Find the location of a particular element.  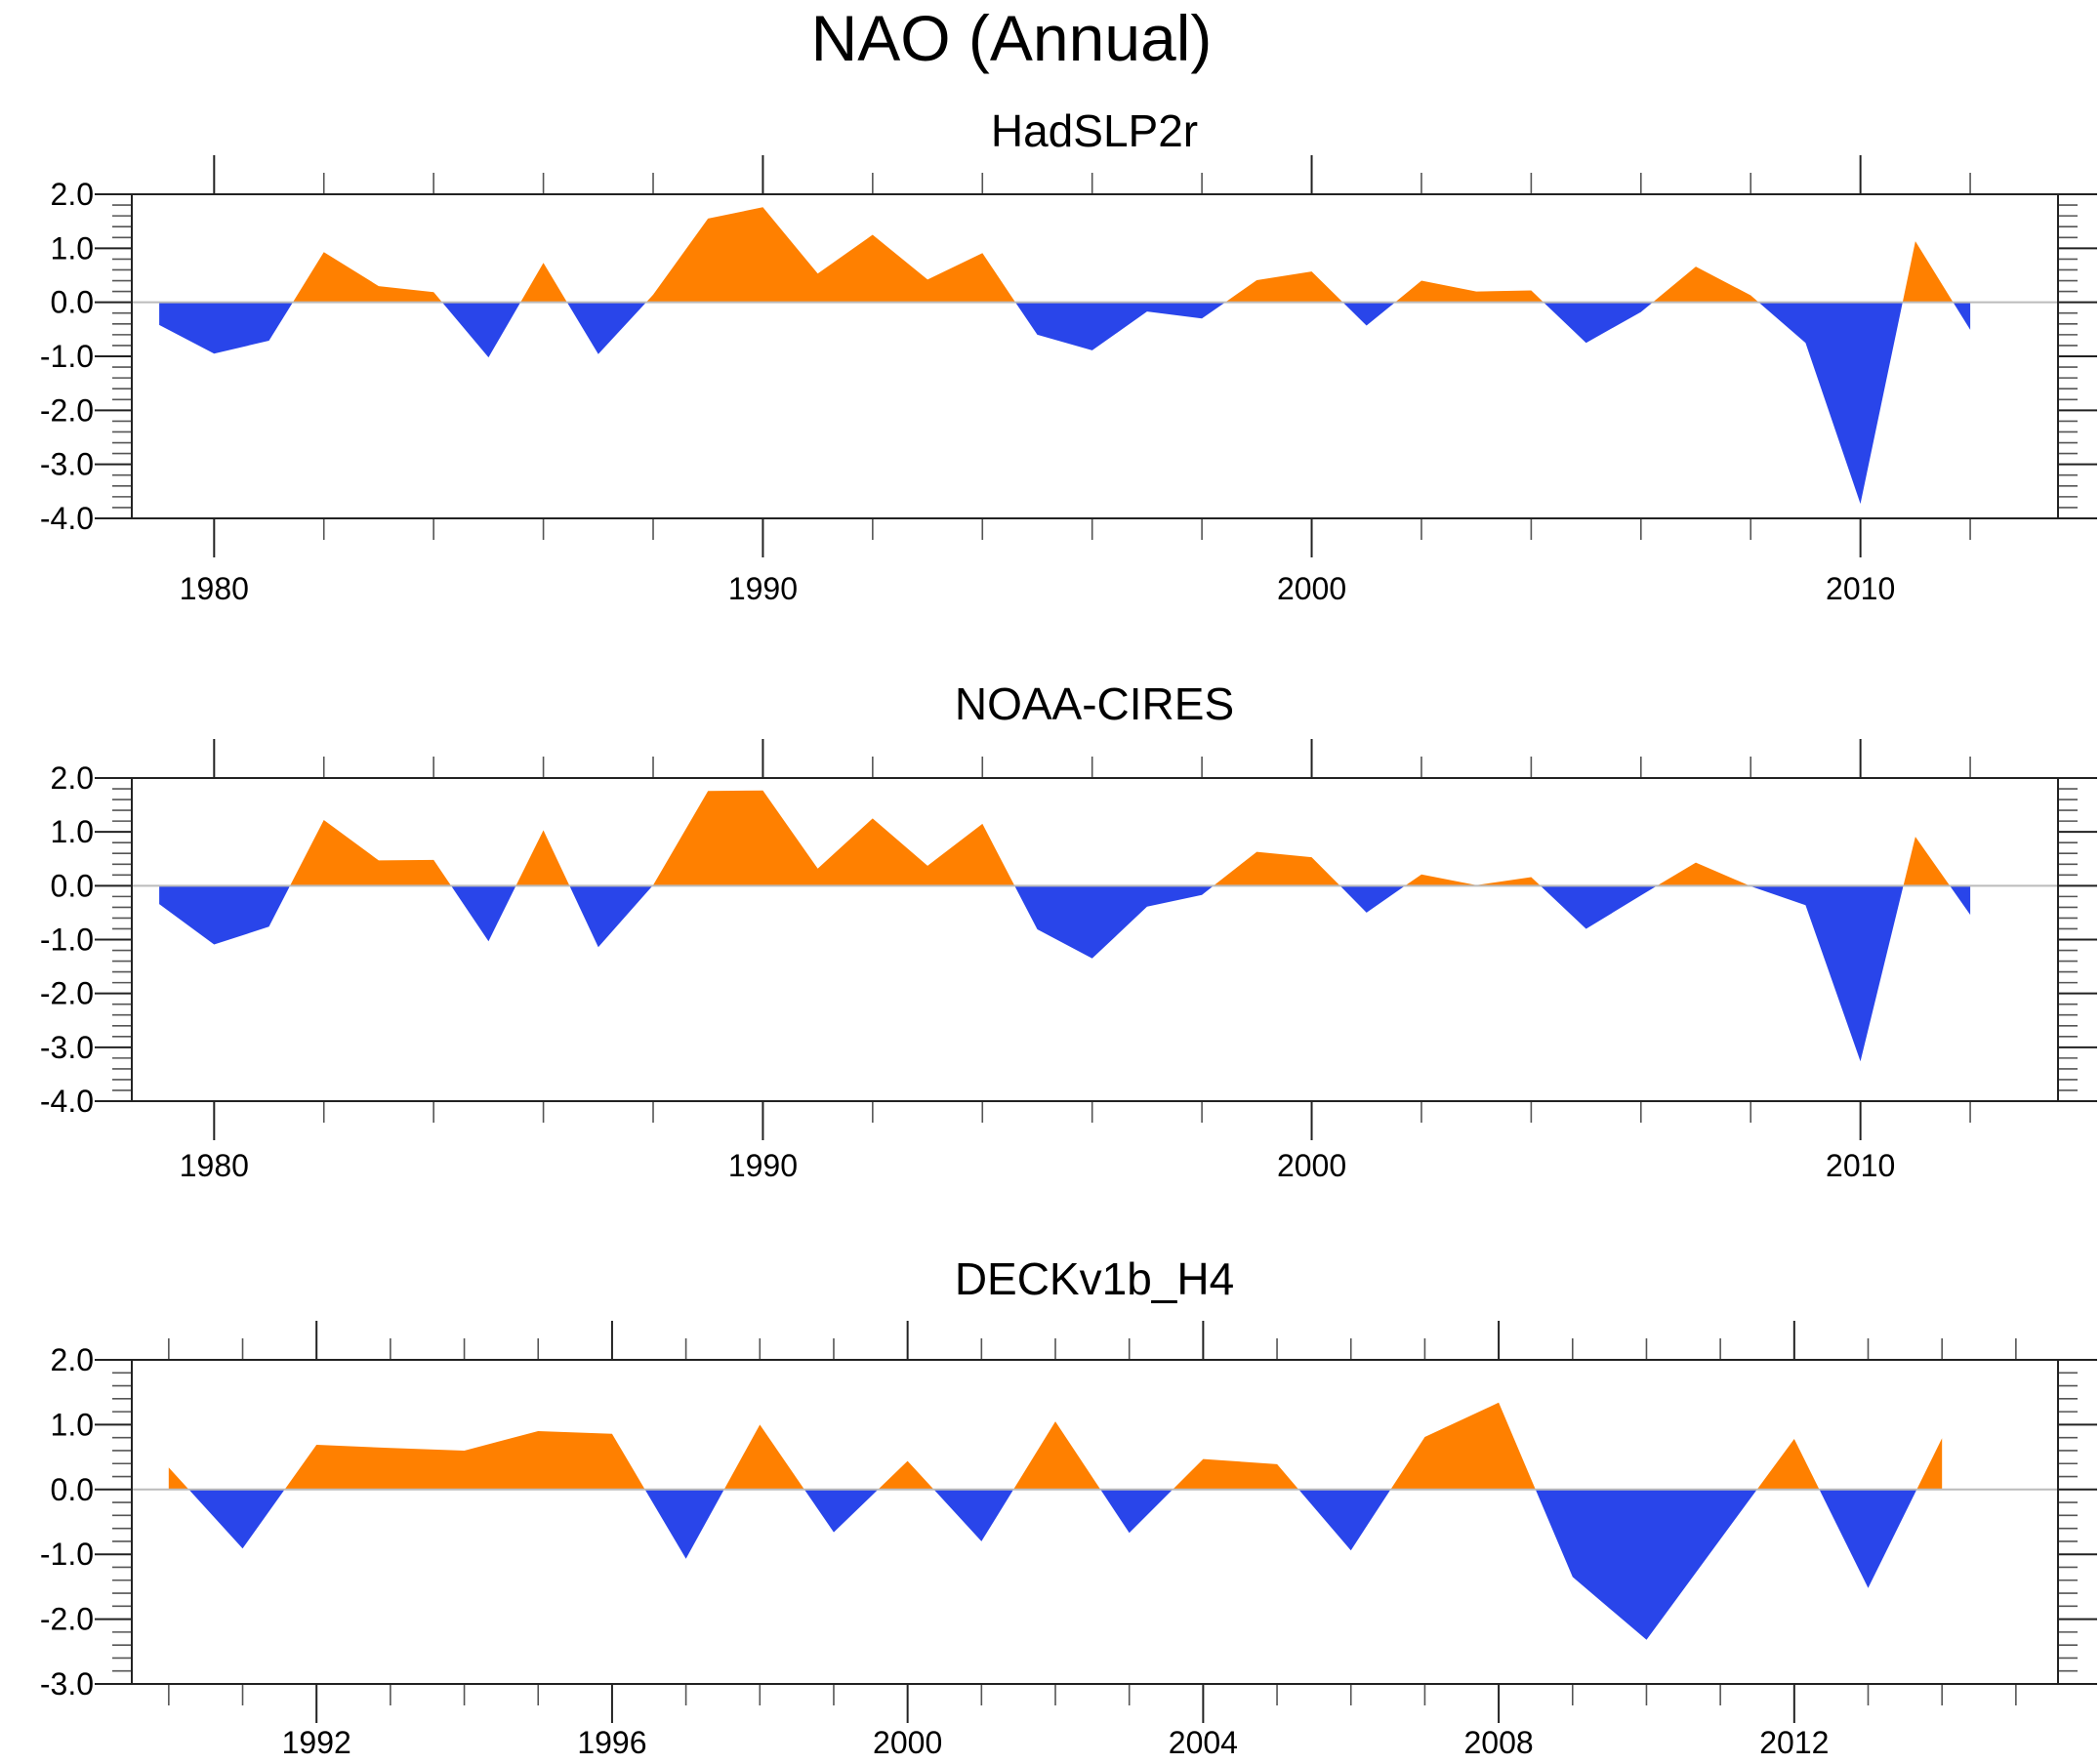

panel-title: DECKv1b_H4 is located at coordinates (1094, 1278).